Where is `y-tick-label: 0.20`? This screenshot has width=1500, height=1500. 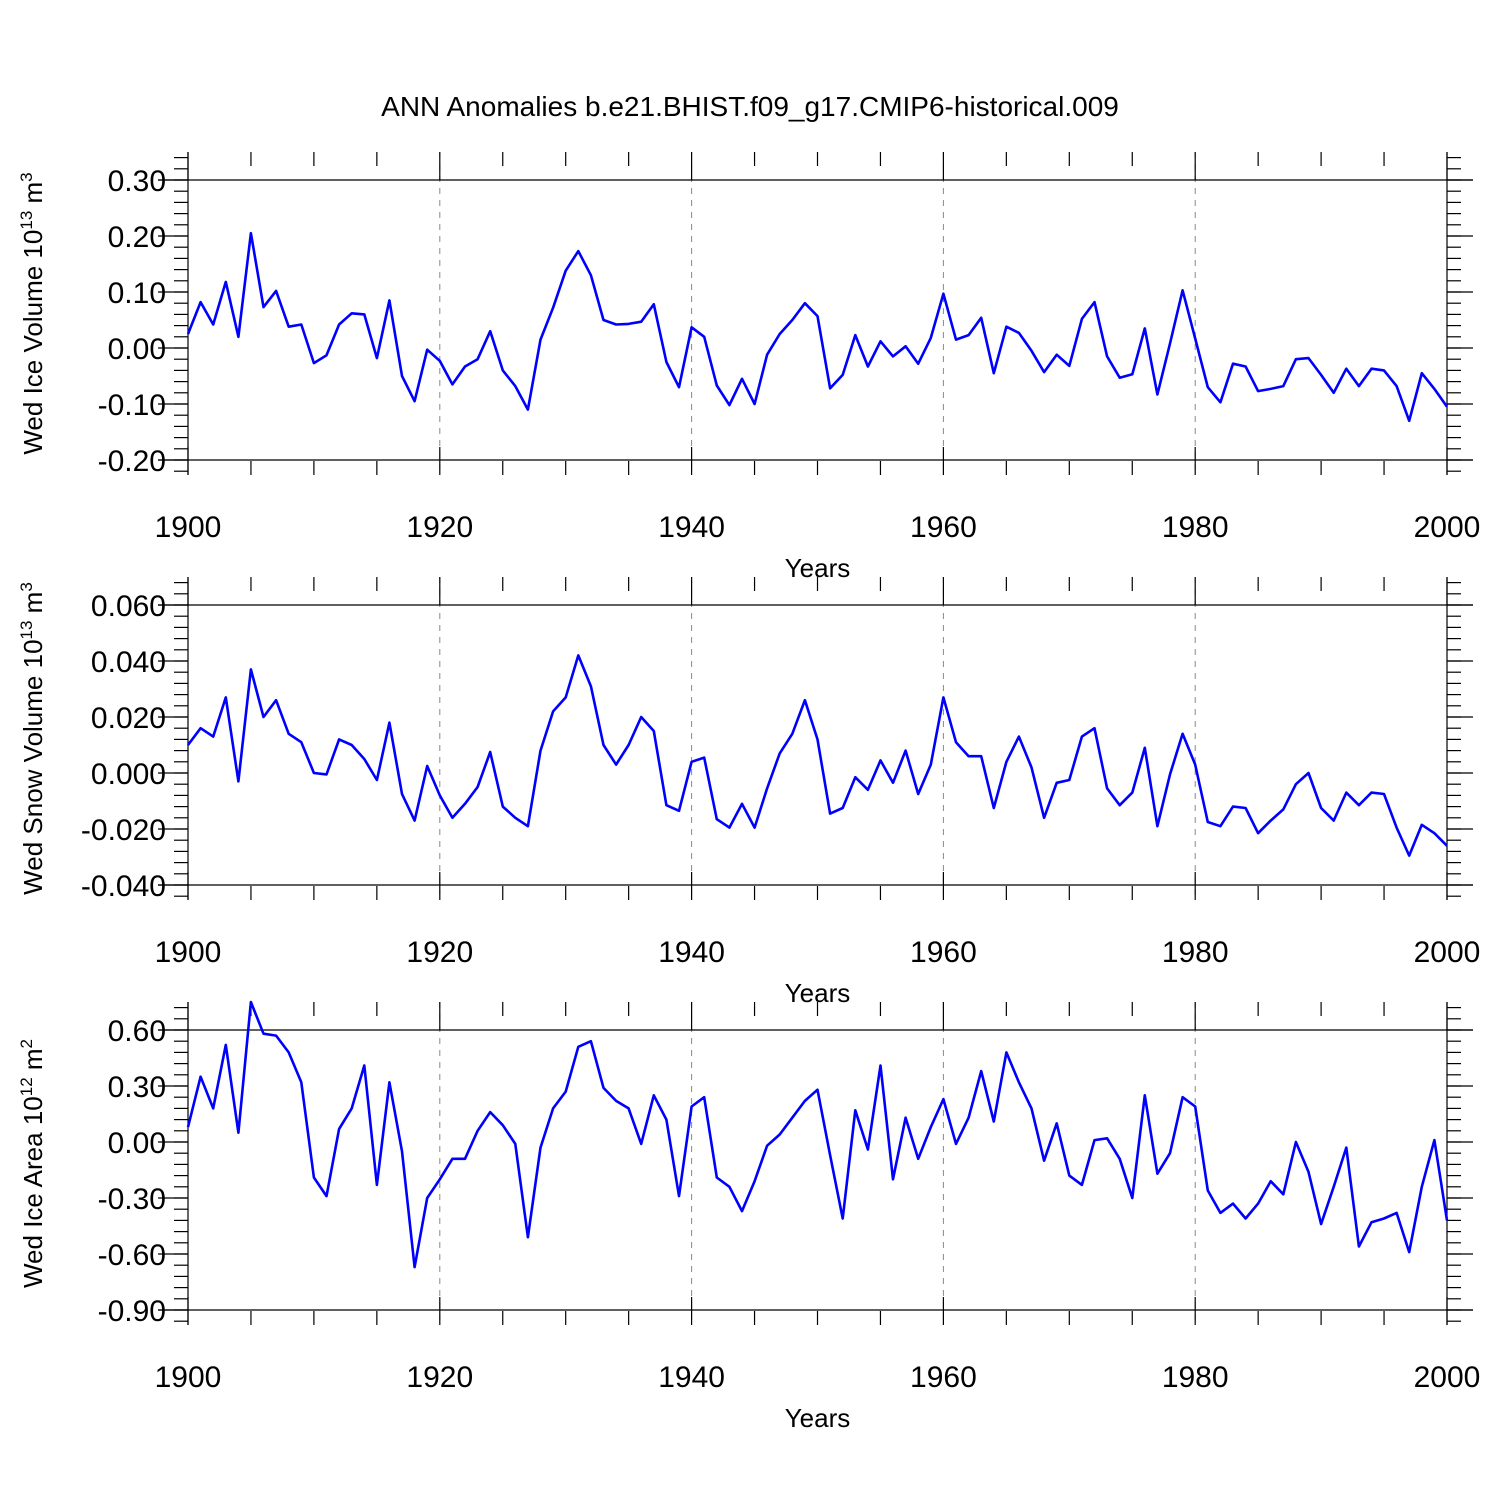
y-tick-label: 0.20 is located at coordinates (137, 237).